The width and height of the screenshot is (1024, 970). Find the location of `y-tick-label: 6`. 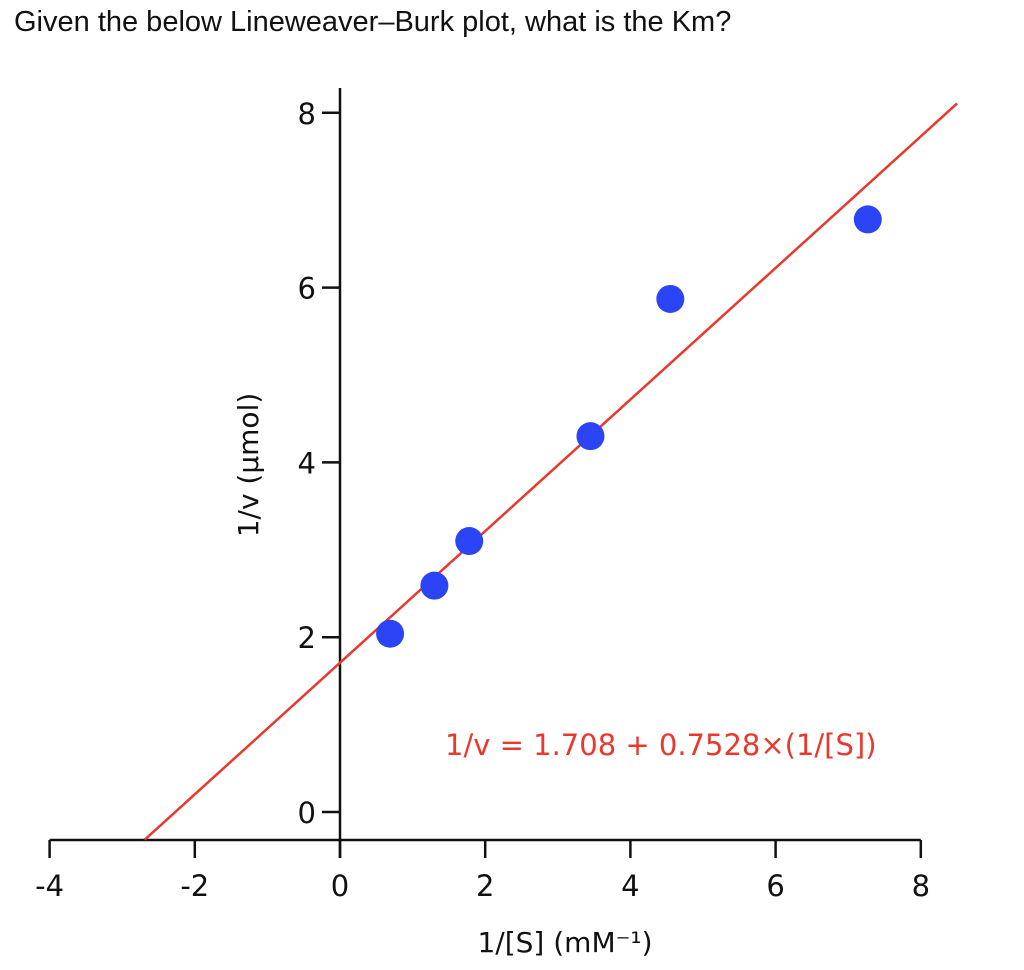

y-tick-label: 6 is located at coordinates (307, 289).